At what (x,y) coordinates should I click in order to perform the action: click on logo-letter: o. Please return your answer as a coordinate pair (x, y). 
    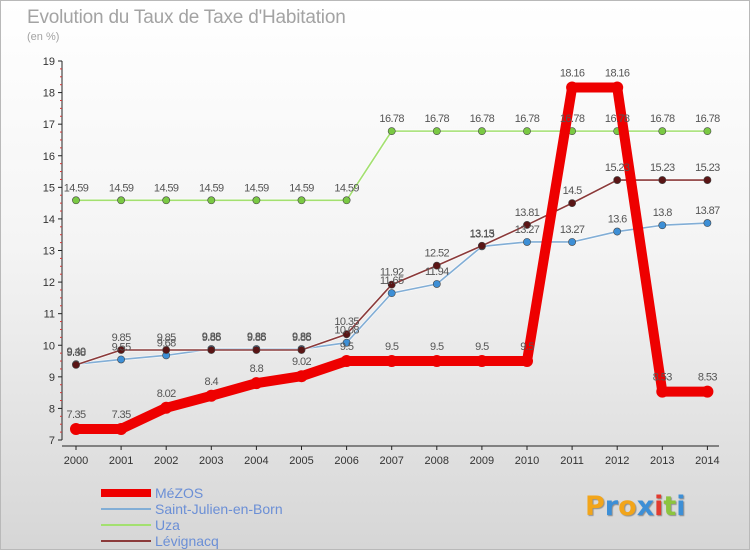
    Looking at the image, I should click on (627, 506).